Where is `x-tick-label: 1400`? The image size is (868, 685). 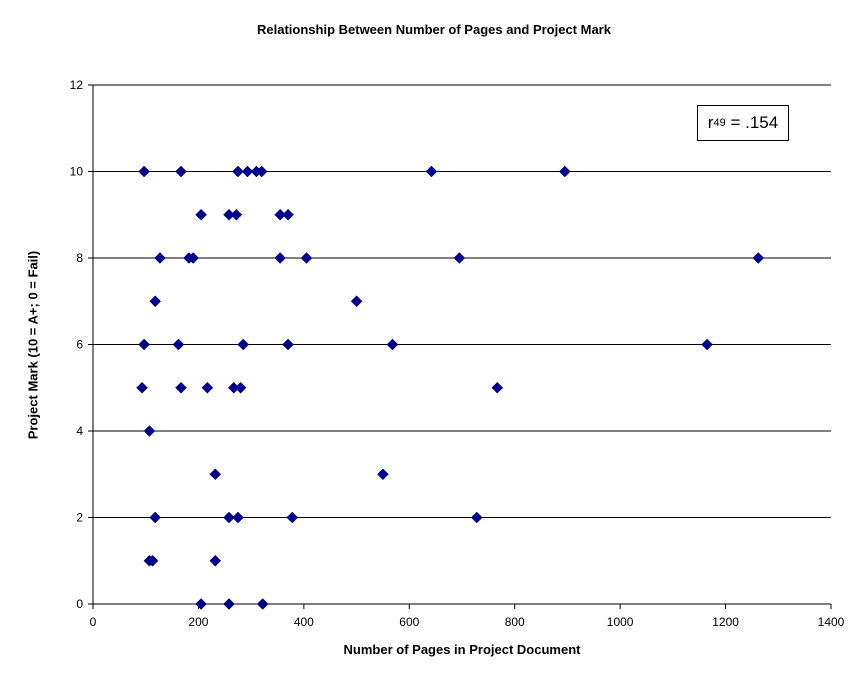
x-tick-label: 1400 is located at coordinates (831, 622).